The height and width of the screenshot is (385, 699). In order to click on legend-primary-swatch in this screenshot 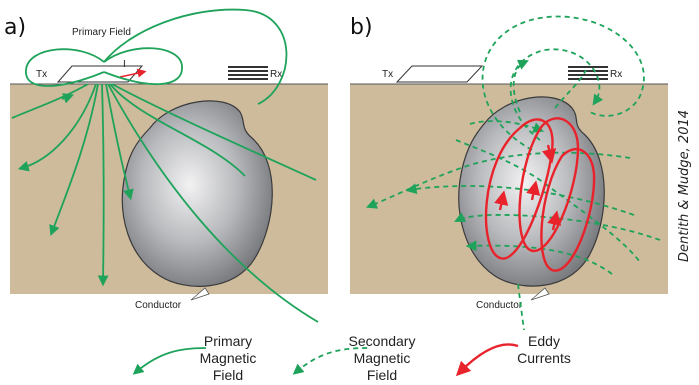, I will do `click(169, 361)`.